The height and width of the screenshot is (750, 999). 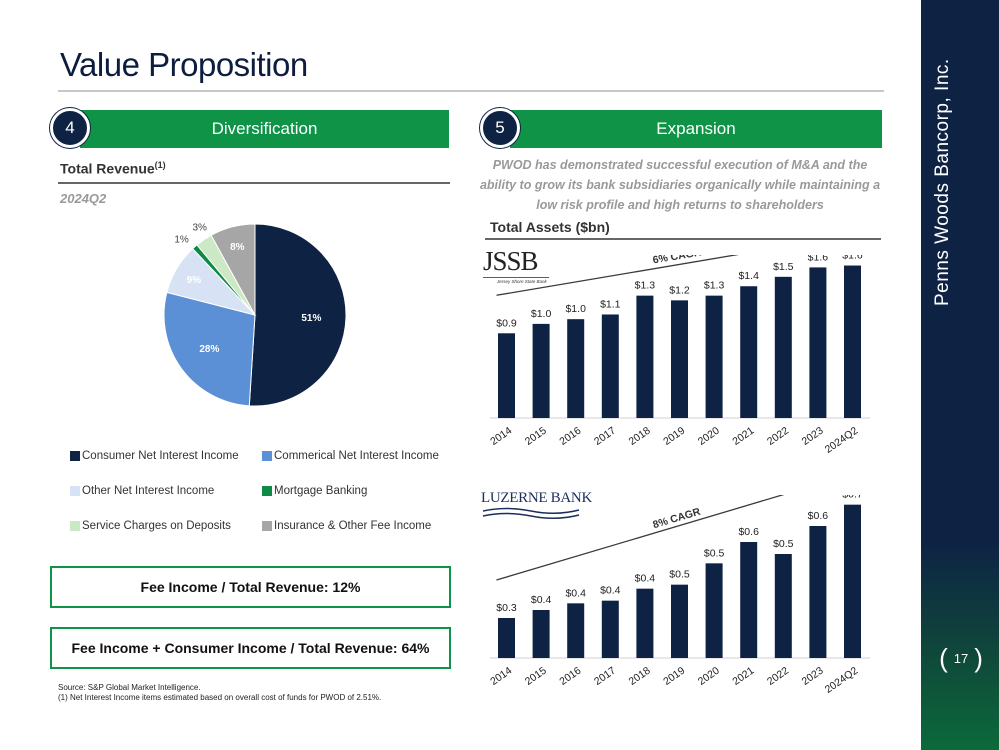 I want to click on section-number-4: 4, so click(x=70, y=128).